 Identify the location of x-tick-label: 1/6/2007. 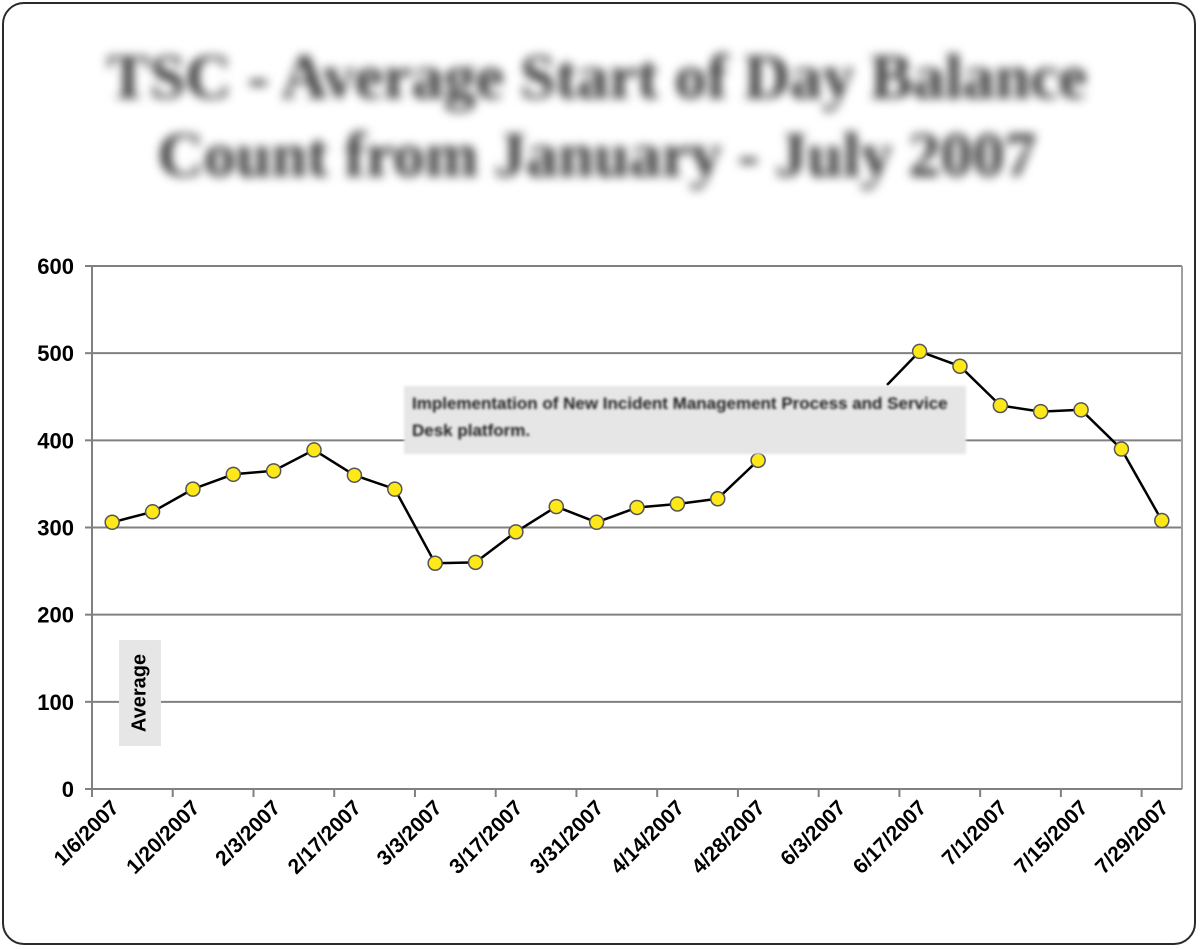
(87, 833).